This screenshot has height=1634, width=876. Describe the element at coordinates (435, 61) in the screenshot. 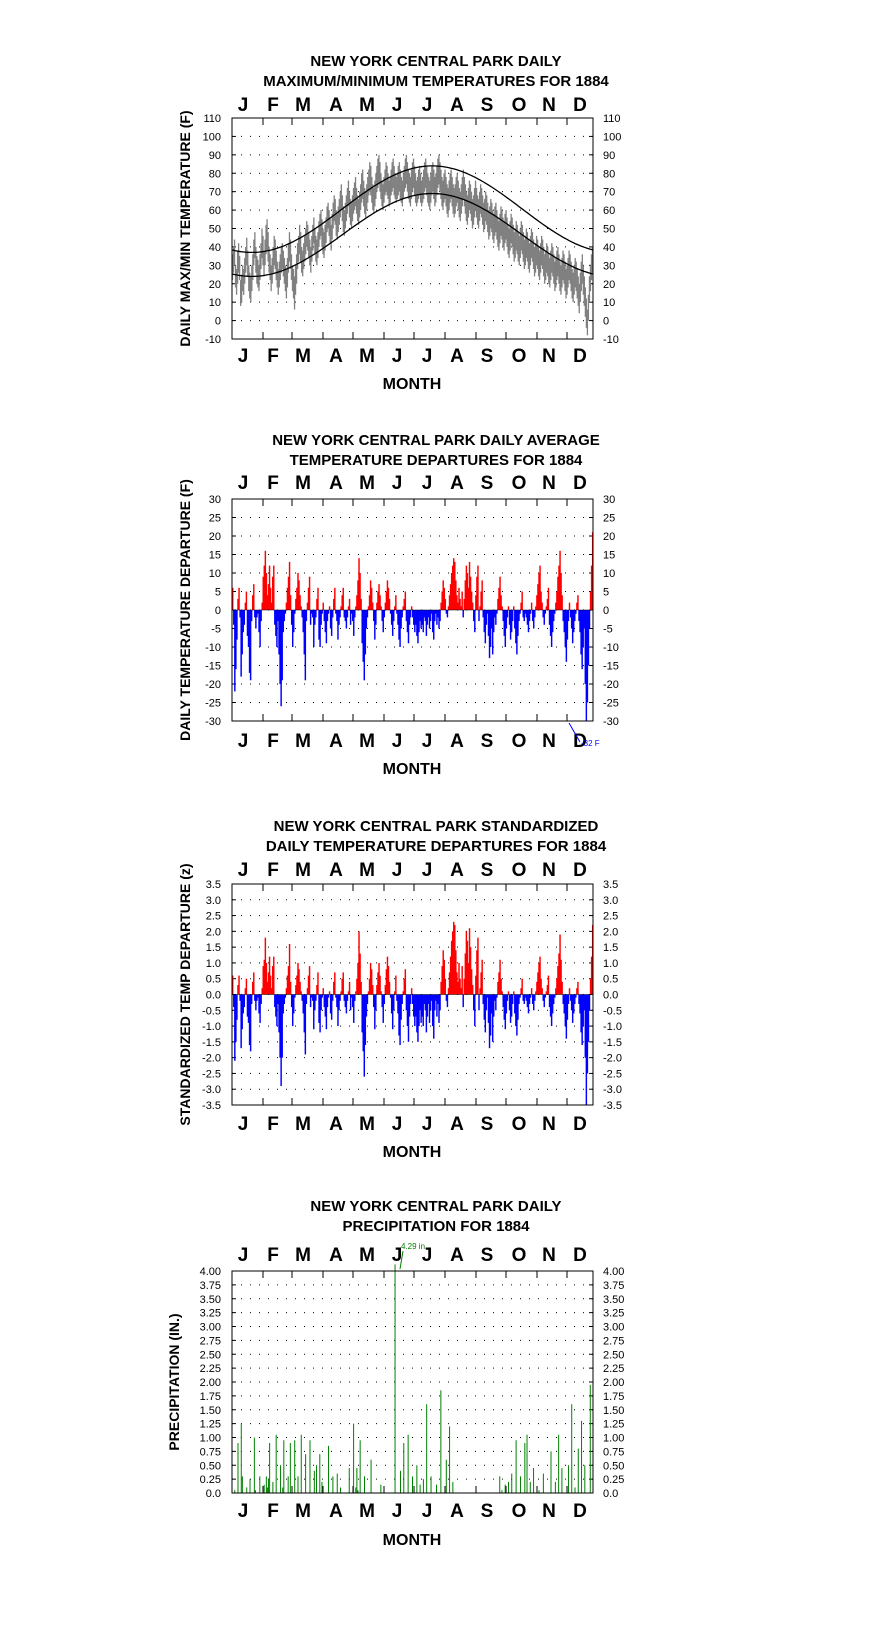

I see `chart-title-line-1: NEW YORK CENTRAL PARK DAILY` at that location.